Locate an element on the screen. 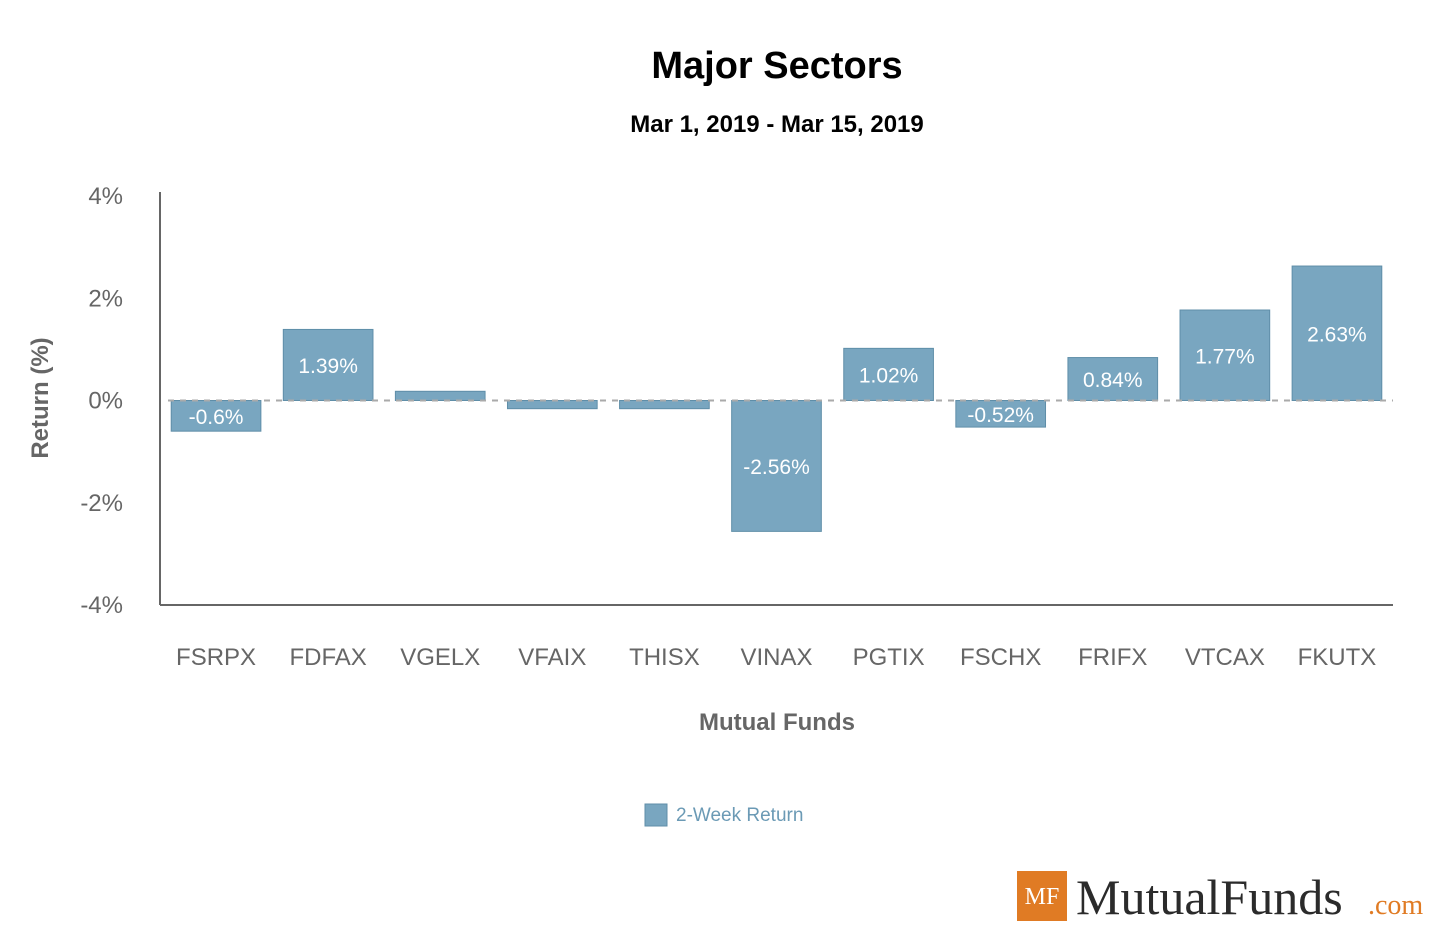 The height and width of the screenshot is (925, 1445). y-tick-label: -4% is located at coordinates (101, 605).